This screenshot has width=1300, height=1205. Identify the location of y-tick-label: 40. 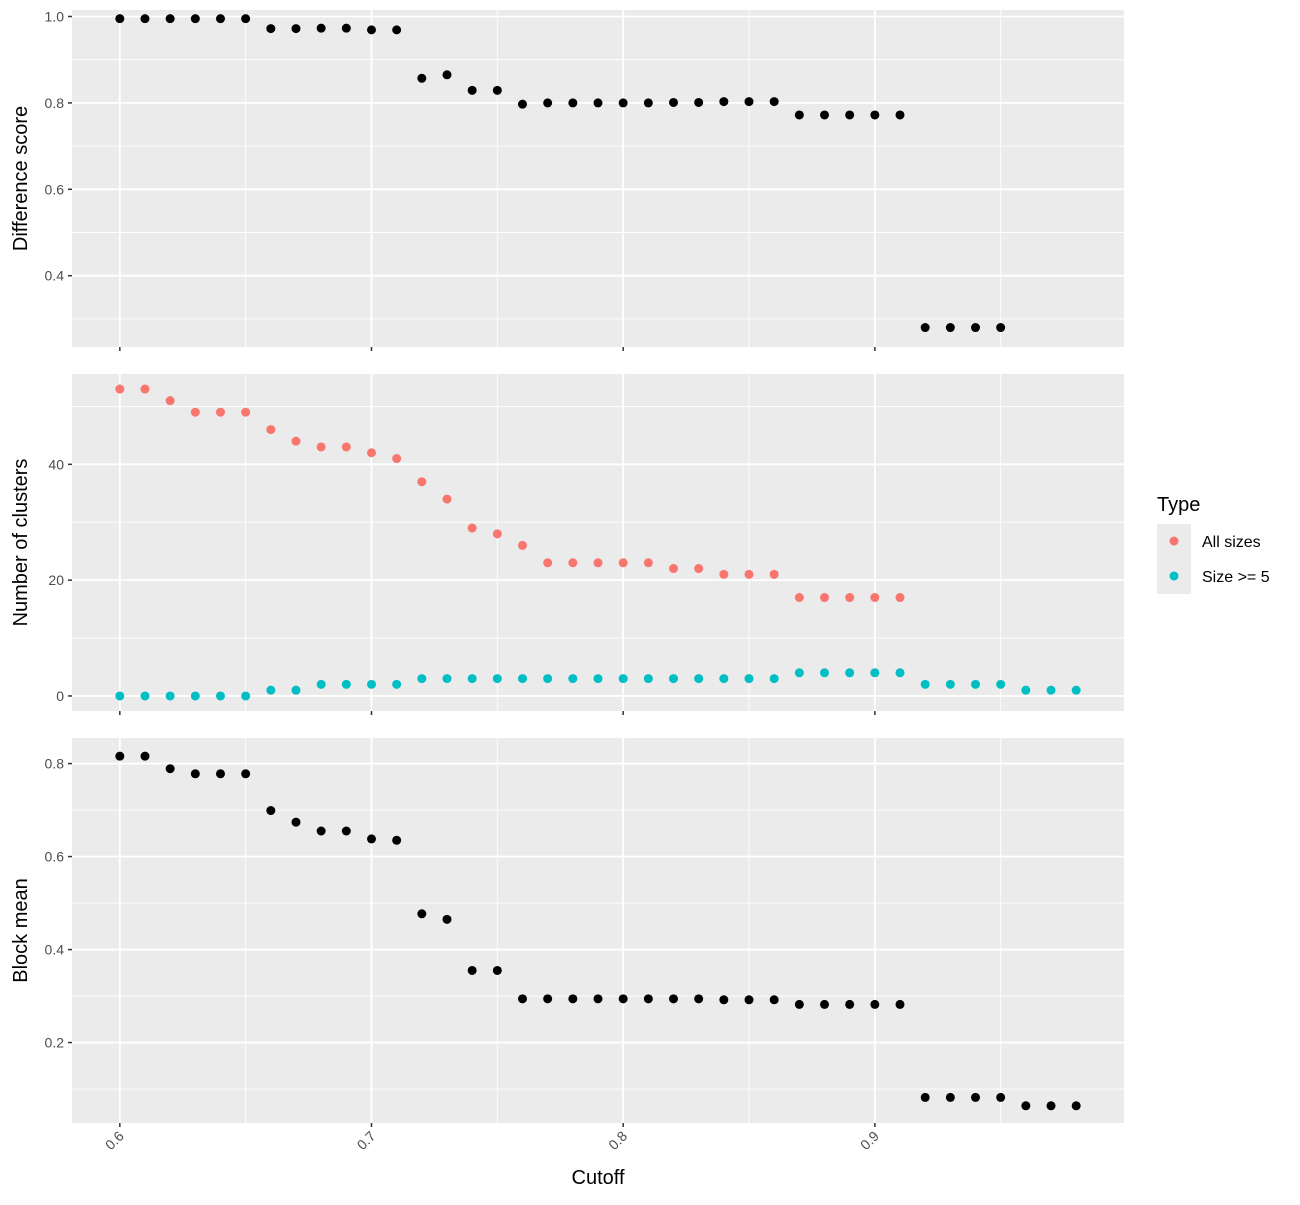
(56, 464).